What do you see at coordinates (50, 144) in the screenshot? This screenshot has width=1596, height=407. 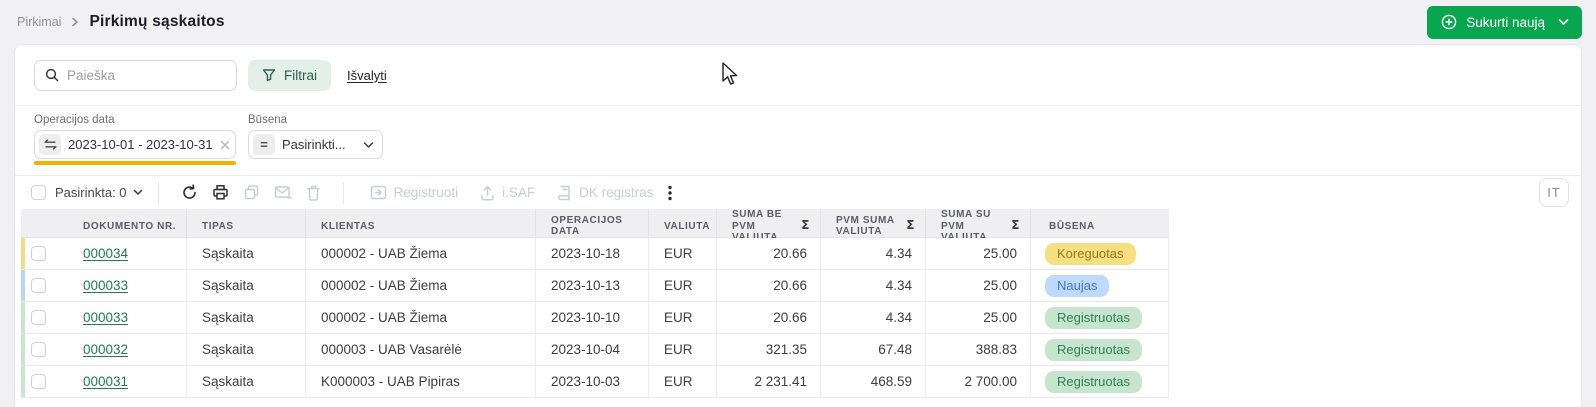 I see `date-range-swap-icon` at bounding box center [50, 144].